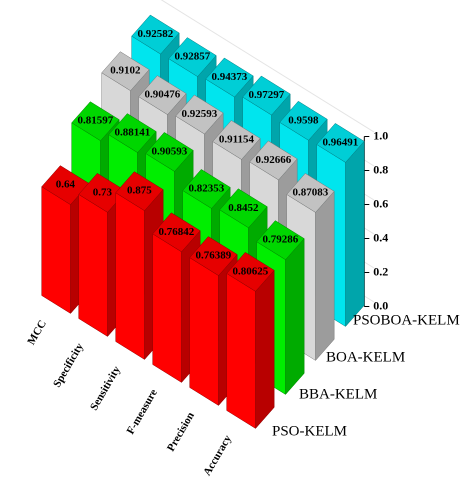 The image size is (474, 484). I want to click on z-tick-label: 0.8, so click(380, 169).